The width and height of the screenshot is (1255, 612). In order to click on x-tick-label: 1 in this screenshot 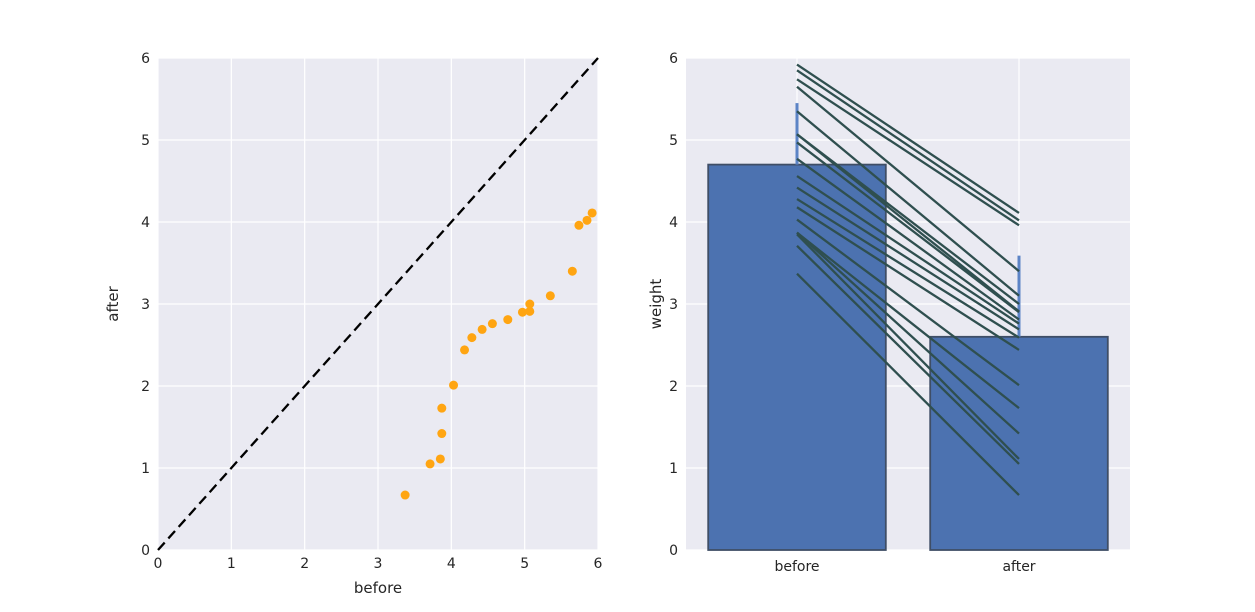, I will do `click(231, 564)`.